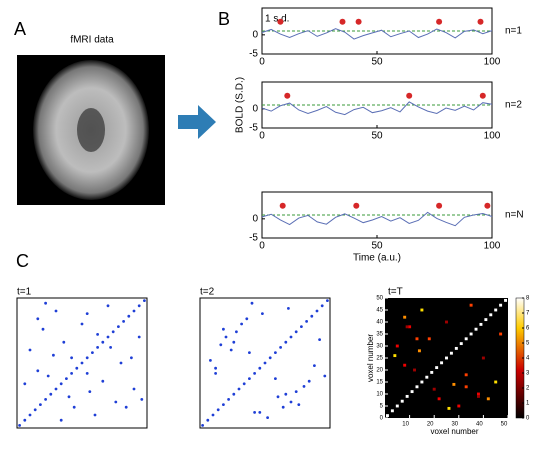 Image resolution: width=536 pixels, height=451 pixels. I want to click on plot-frame, so click(82, 363).